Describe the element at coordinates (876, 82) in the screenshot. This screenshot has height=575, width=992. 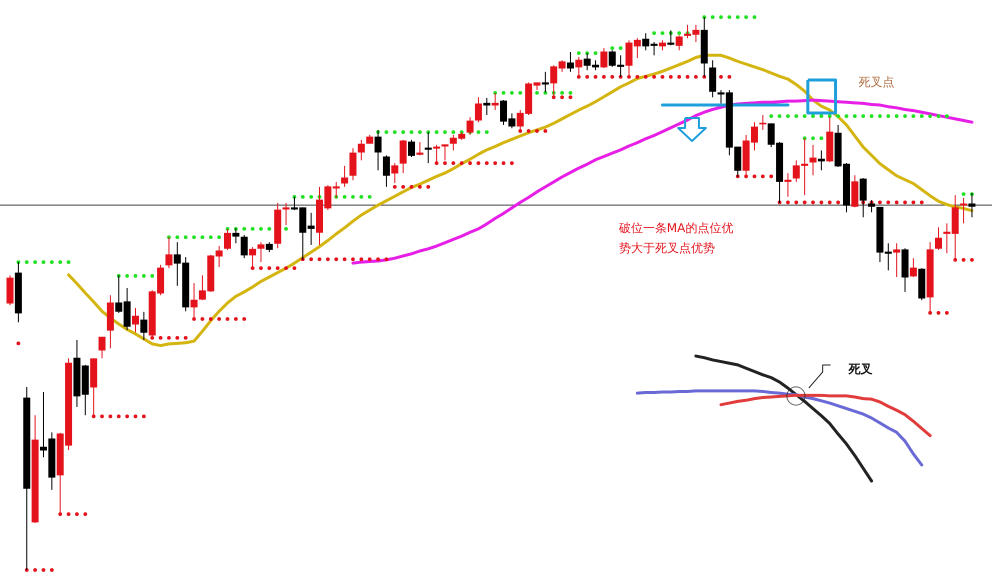
I see `annotation: 死叉点` at that location.